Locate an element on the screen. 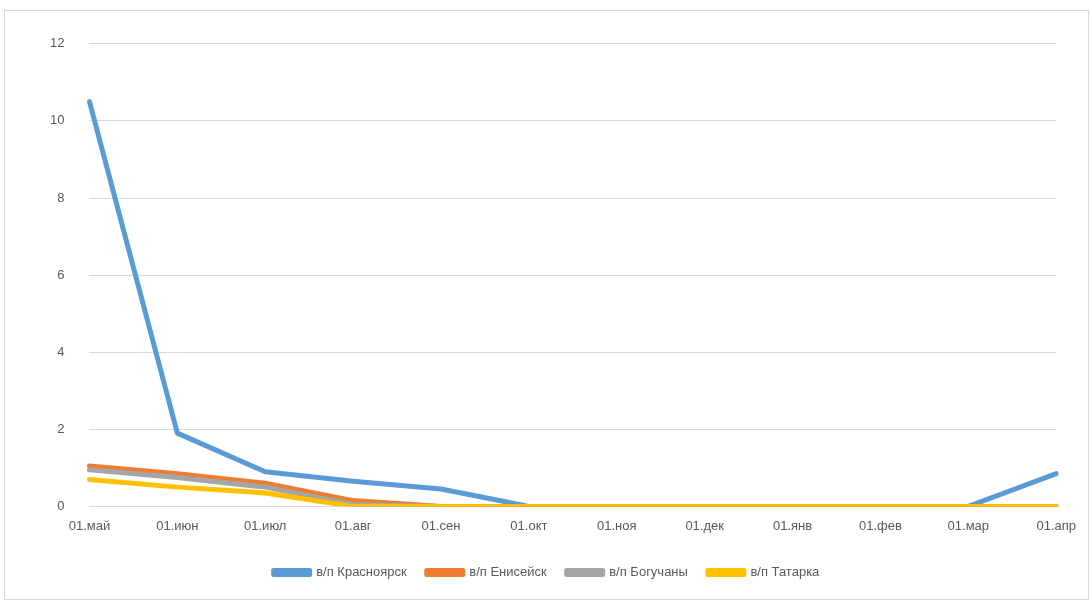 Image resolution: width=1091 pixels, height=600 pixels. x-tick-label: 01.сен is located at coordinates (441, 525).